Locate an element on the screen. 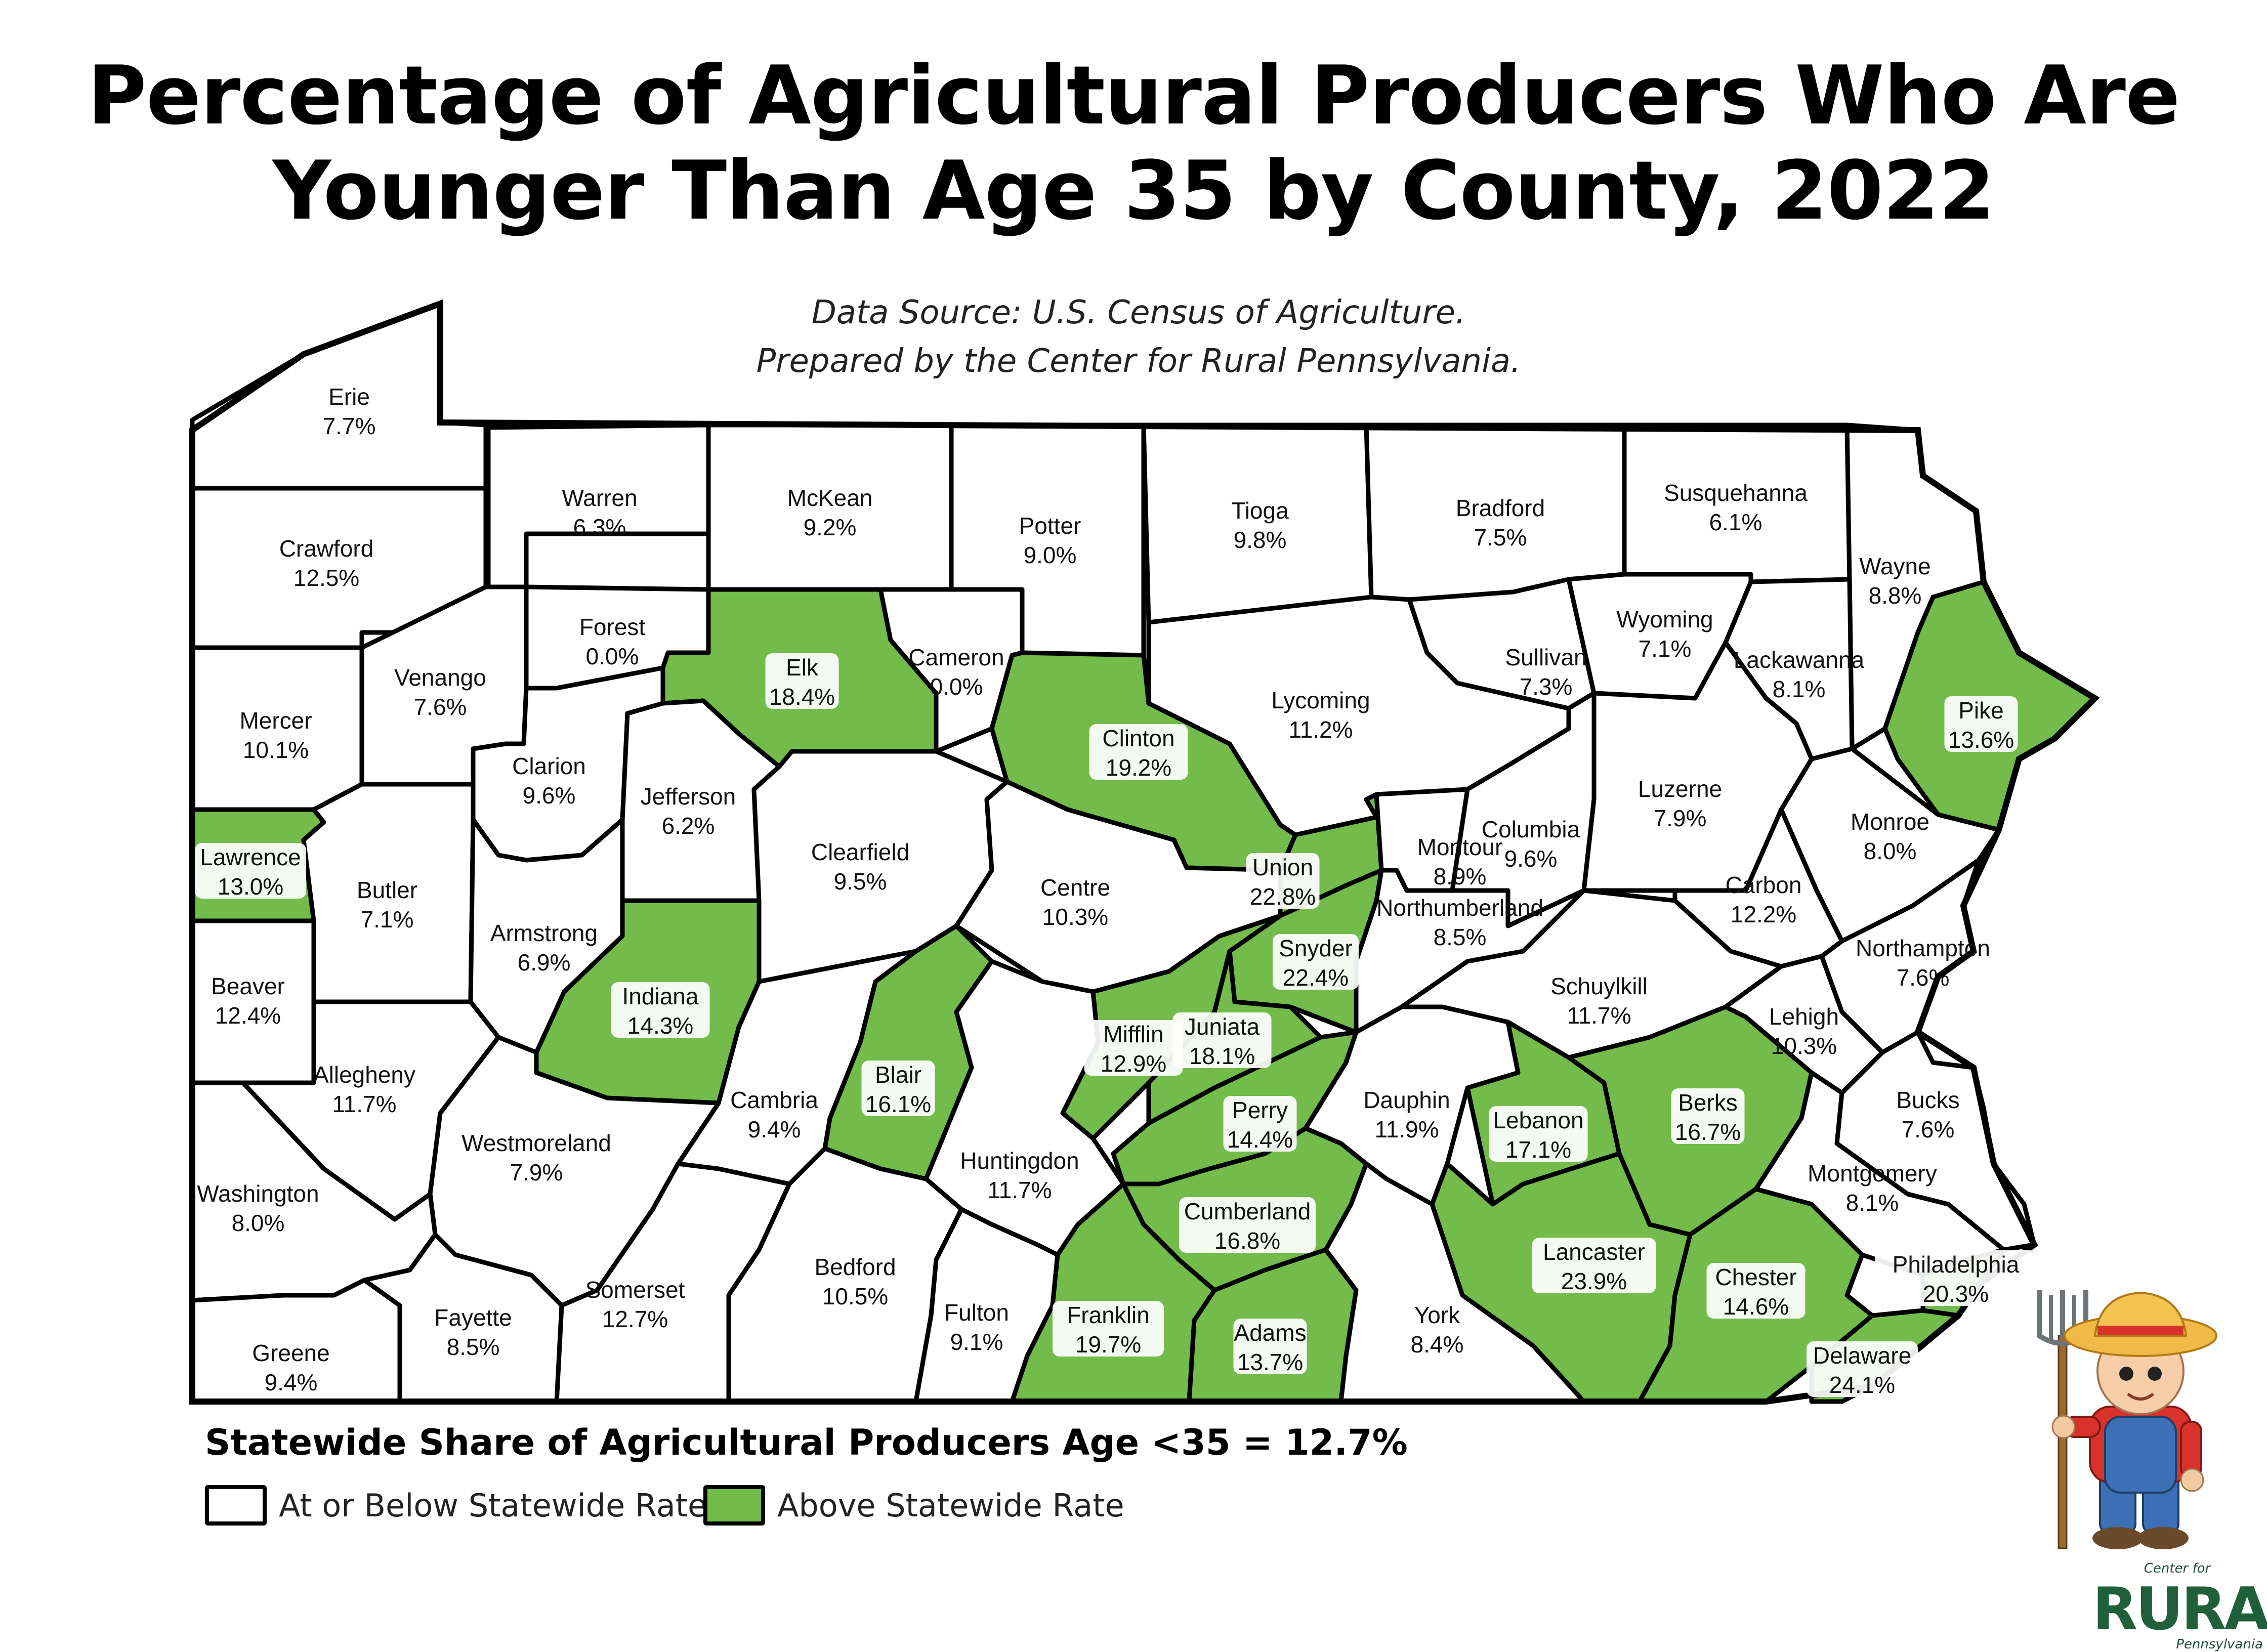  county-label-westmoreland: Westmoreland 7.9% is located at coordinates (536, 1157).